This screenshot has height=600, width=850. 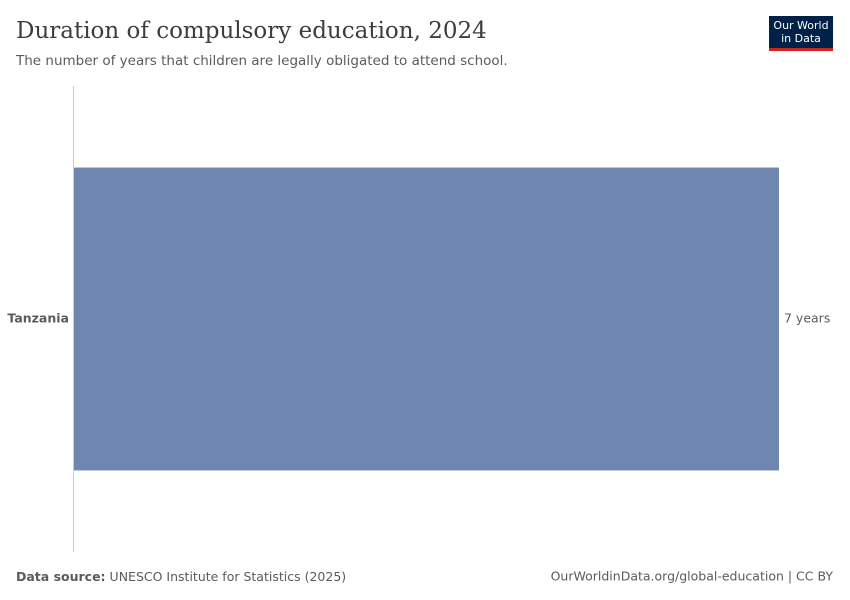 What do you see at coordinates (801, 38) in the screenshot?
I see `logo-text: in Data` at bounding box center [801, 38].